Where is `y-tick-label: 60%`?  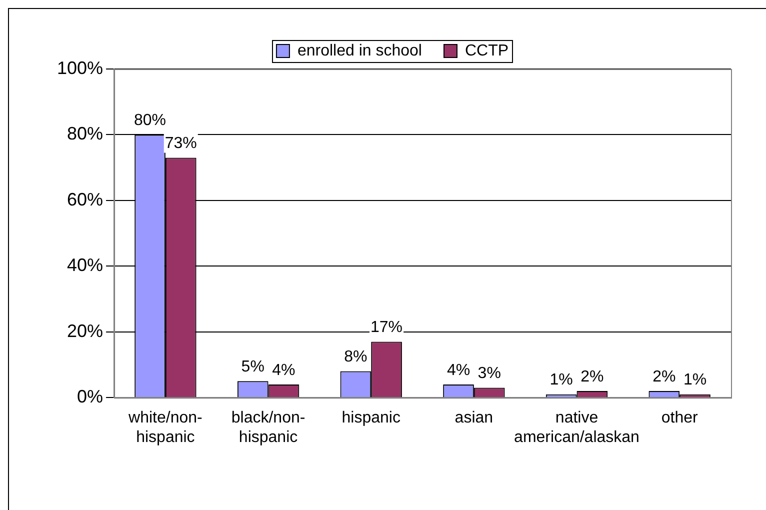
y-tick-label: 60% is located at coordinates (85, 199).